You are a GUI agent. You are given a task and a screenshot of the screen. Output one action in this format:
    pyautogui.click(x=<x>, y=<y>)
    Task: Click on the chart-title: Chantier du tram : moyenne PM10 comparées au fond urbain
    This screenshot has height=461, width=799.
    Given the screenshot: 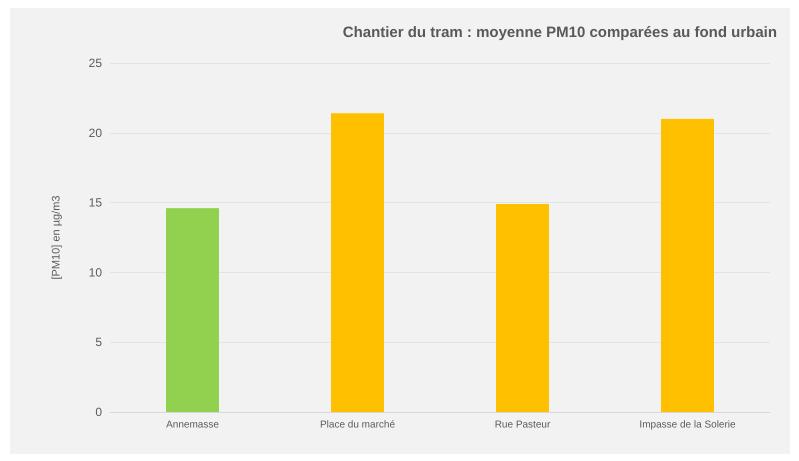 What is the action you would take?
    pyautogui.click(x=560, y=32)
    